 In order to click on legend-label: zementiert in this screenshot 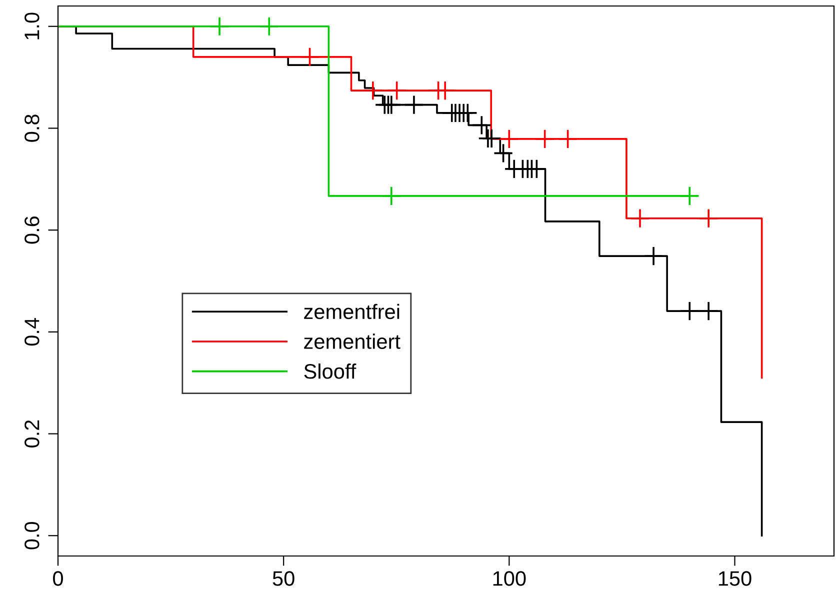, I will do `click(352, 341)`.